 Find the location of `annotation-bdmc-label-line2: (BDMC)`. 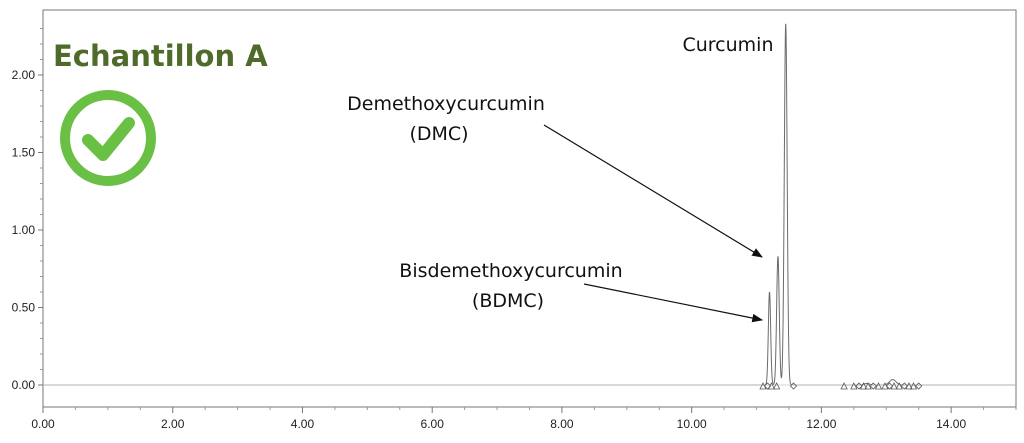

annotation-bdmc-label-line2: (BDMC) is located at coordinates (508, 301).